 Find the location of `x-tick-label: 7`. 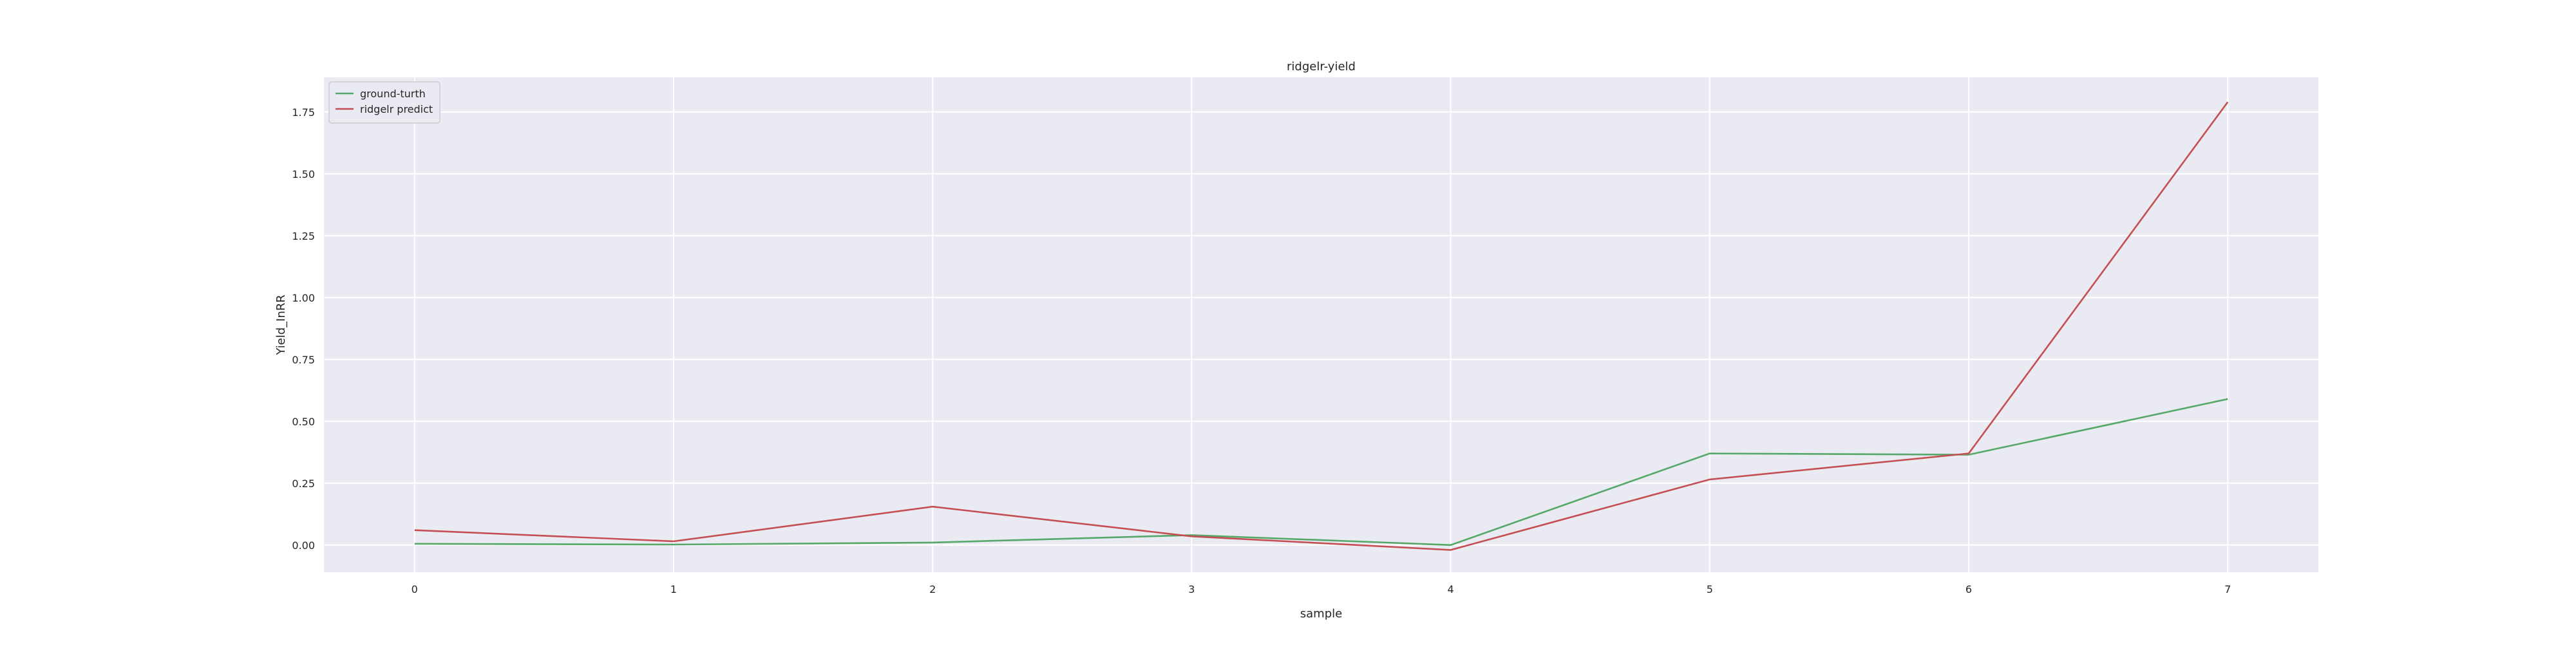

x-tick-label: 7 is located at coordinates (2227, 589).